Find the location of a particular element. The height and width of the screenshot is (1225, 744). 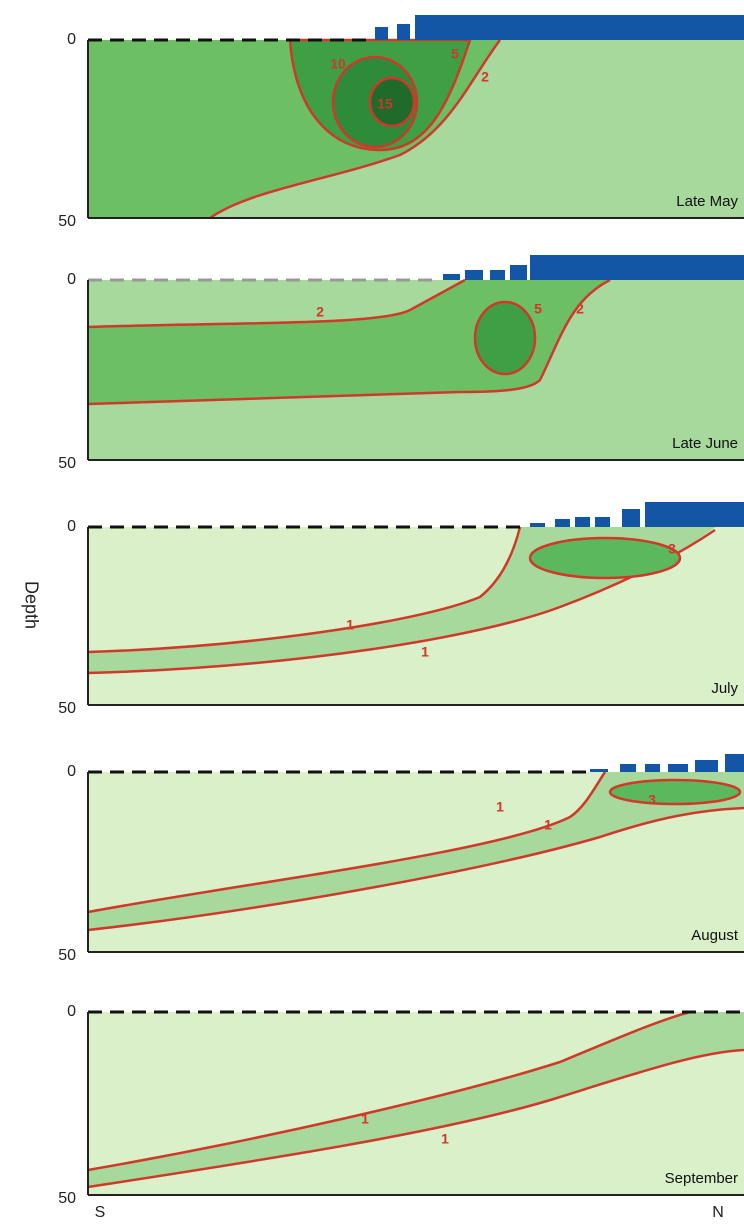

panel-label: August is located at coordinates (715, 935).